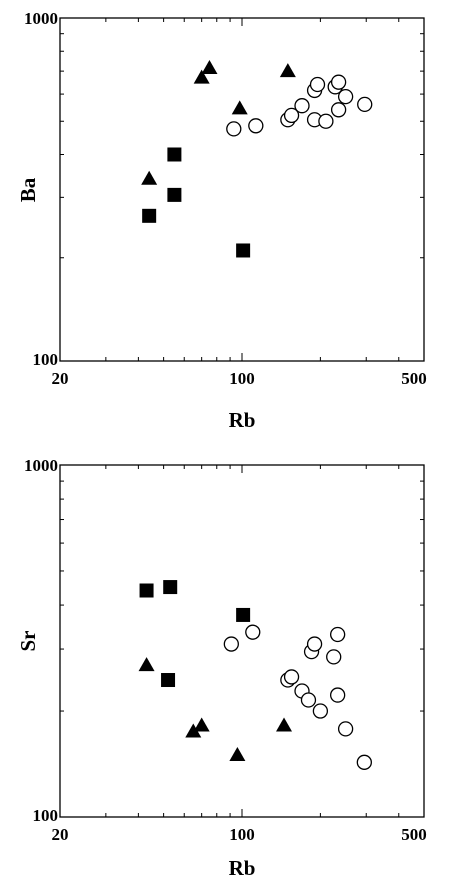 The height and width of the screenshot is (883, 455). Describe the element at coordinates (242, 378) in the screenshot. I see `ba-vs-rb-x-tick-label: 100` at that location.